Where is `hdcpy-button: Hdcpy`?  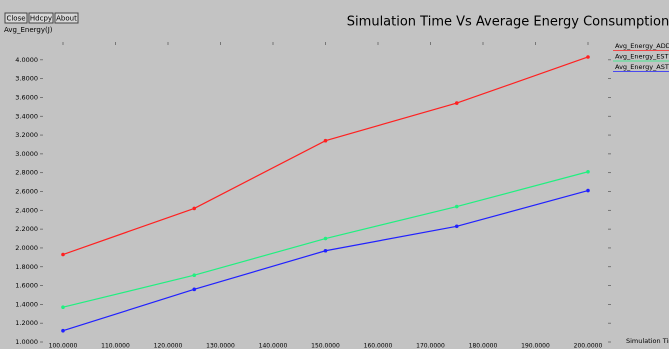 hdcpy-button: Hdcpy is located at coordinates (41, 18).